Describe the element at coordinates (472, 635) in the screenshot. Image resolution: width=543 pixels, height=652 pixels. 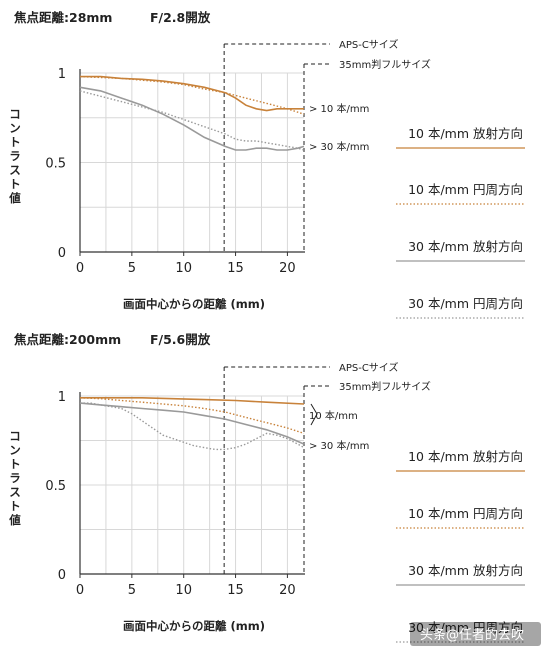
I see `watermark-text: 头条@任者的去吹` at that location.